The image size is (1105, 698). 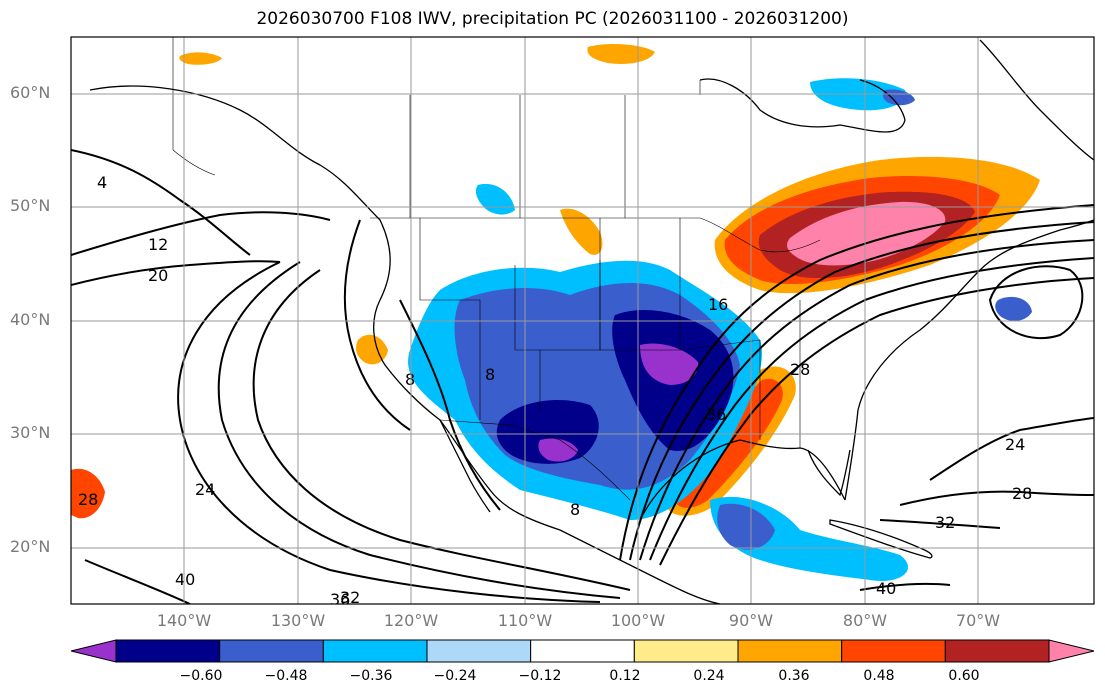 I want to click on precip-negative-region-midwest-max, so click(x=669, y=364).